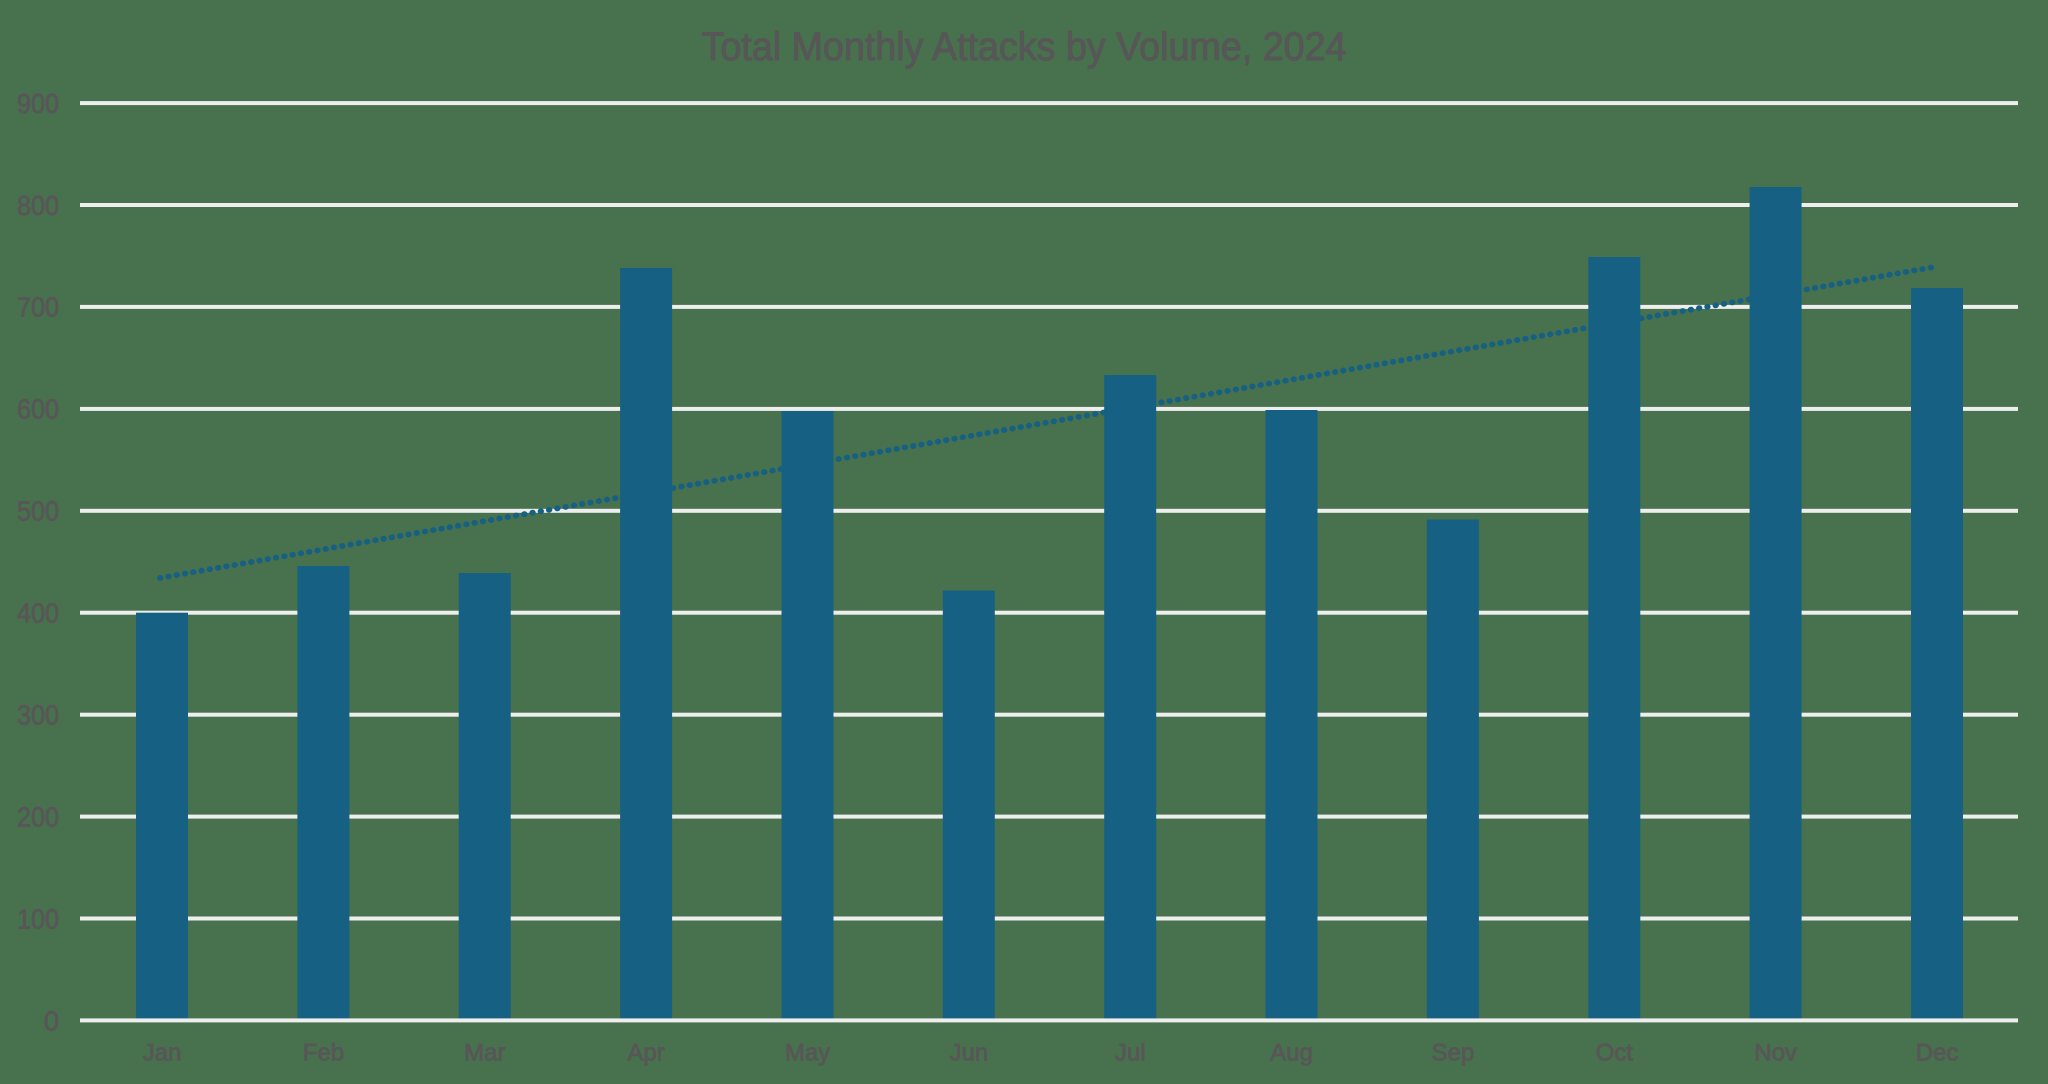  I want to click on svg-text: 200, so click(38, 817).